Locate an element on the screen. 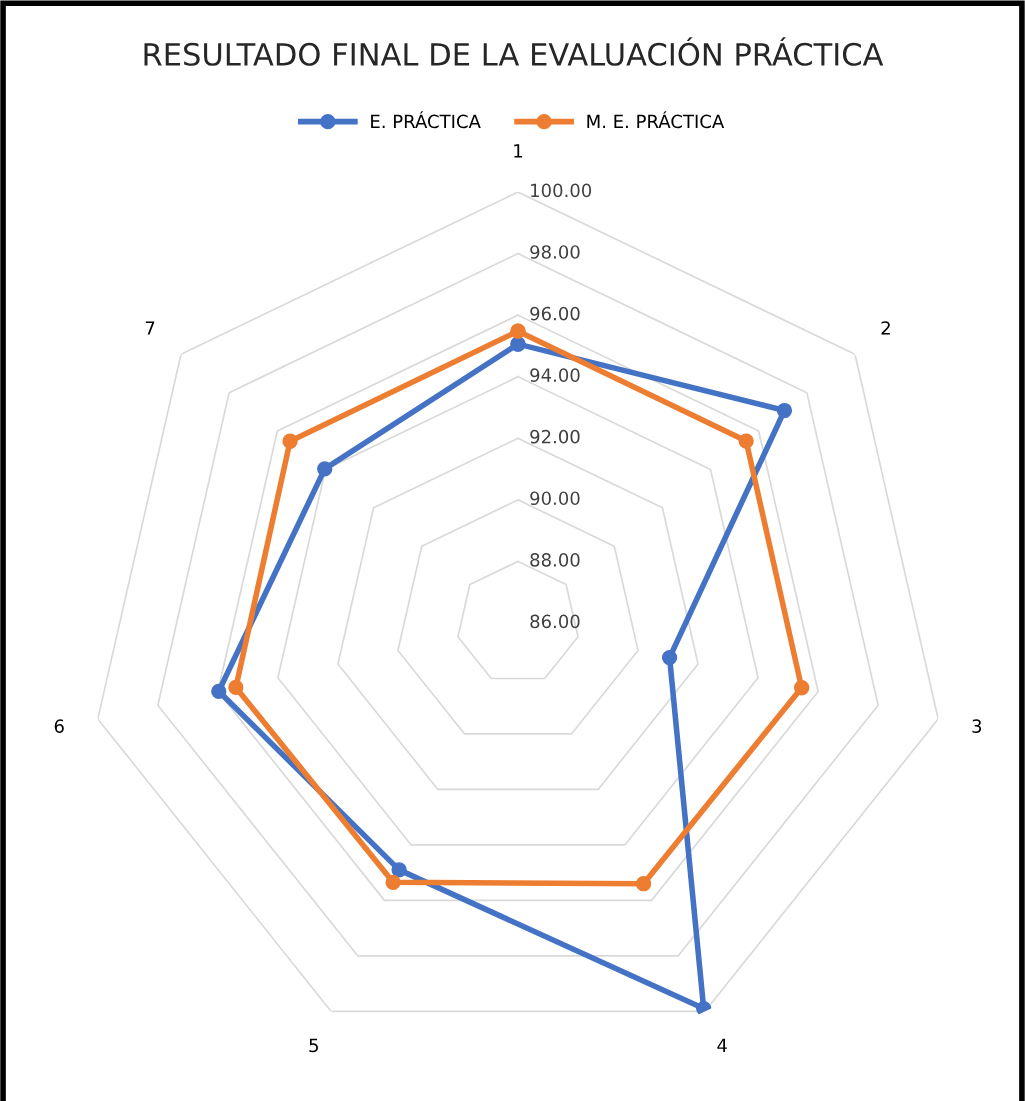  spoke-label: 5 is located at coordinates (313, 1045).